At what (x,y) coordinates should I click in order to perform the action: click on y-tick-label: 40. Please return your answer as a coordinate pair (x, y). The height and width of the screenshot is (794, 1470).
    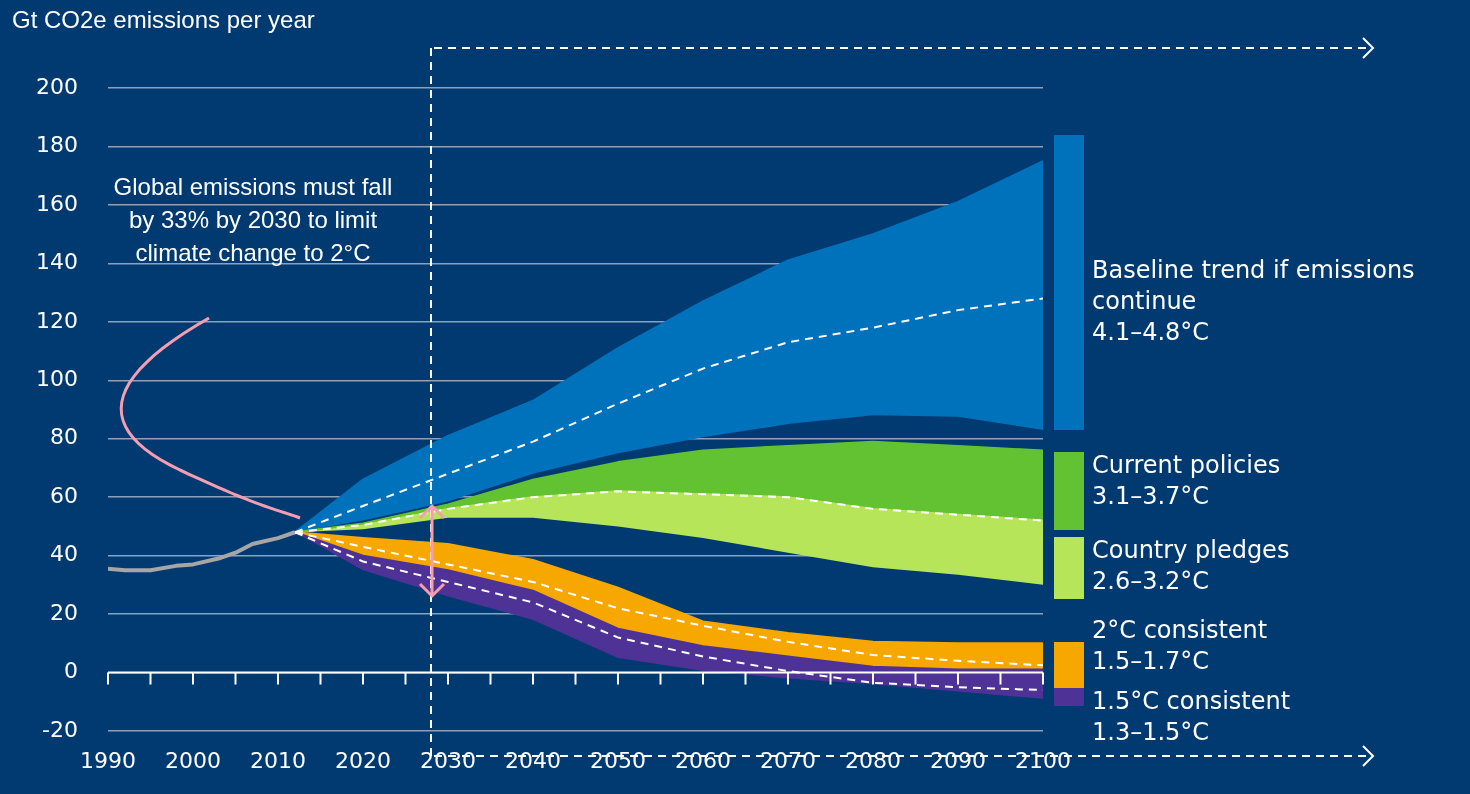
    Looking at the image, I should click on (64, 554).